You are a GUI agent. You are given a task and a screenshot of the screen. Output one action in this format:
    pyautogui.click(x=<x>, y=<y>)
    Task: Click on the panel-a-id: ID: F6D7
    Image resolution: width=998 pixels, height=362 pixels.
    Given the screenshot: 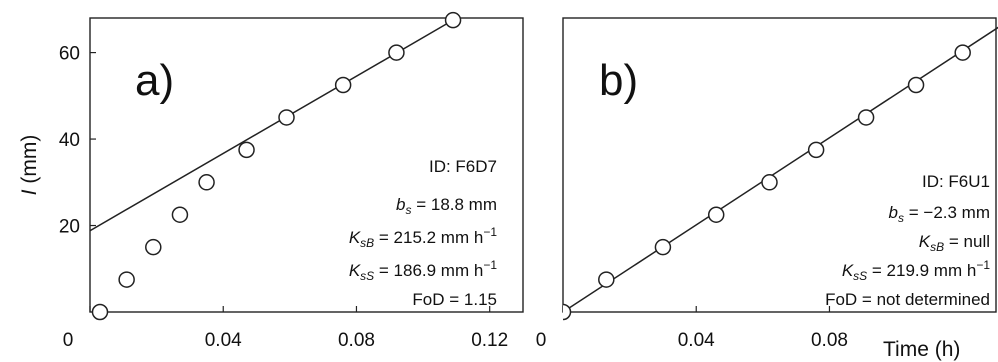 What is the action you would take?
    pyautogui.click(x=463, y=166)
    